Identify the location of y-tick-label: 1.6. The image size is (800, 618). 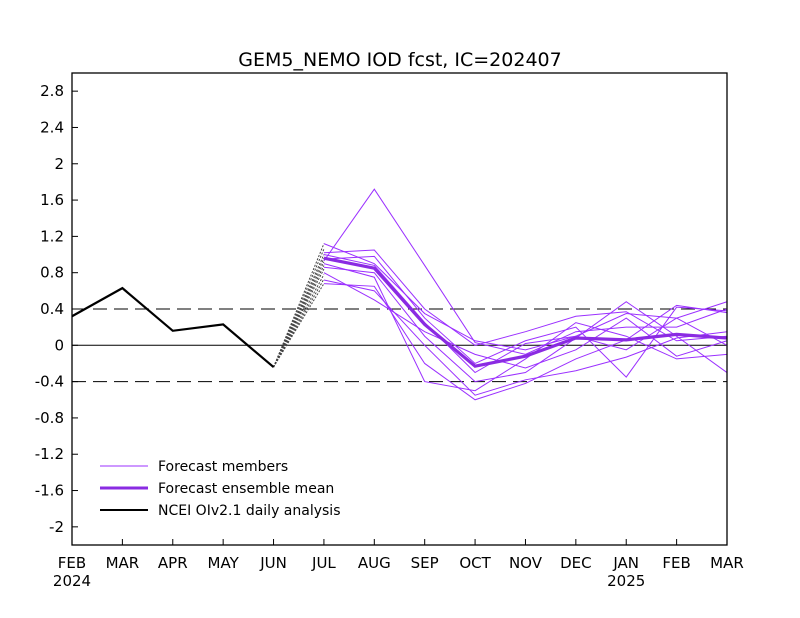
(52, 200).